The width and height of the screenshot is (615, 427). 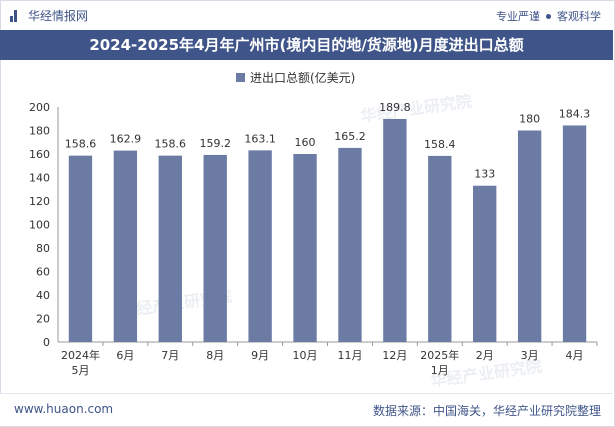 I want to click on x-tick-label: 10月, so click(x=305, y=355).